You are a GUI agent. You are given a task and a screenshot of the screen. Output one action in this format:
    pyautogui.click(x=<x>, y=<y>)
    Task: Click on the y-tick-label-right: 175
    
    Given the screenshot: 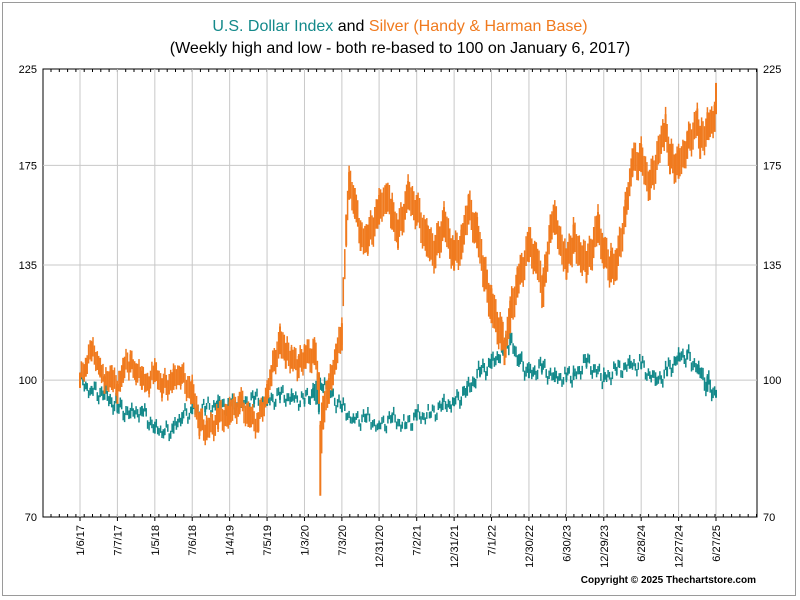 What is the action you would take?
    pyautogui.click(x=772, y=166)
    